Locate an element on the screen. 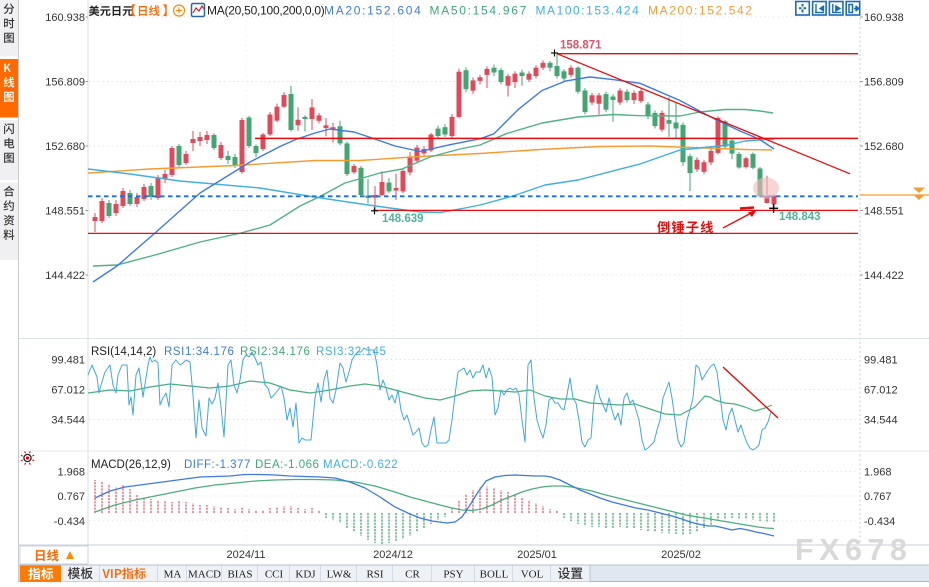  svg-text: MA50:154.967 is located at coordinates (479, 11).